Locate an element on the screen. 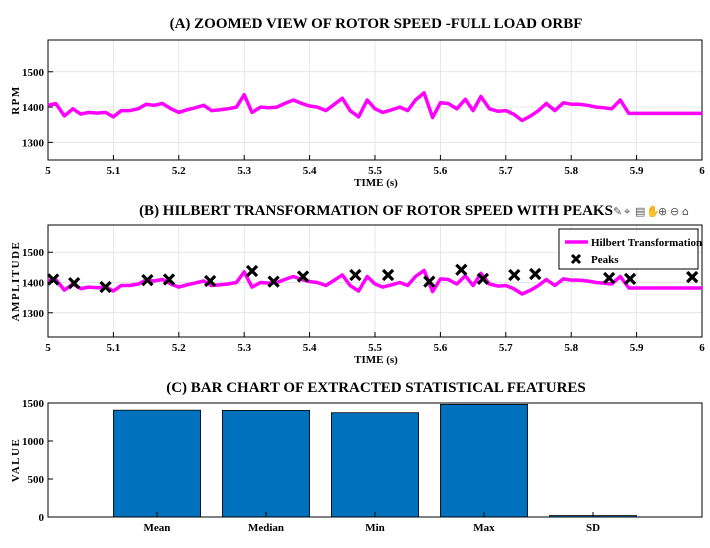 Image resolution: width=710 pixels, height=548 pixels. panel-a-y-ticks: 1300 1400 1500 is located at coordinates (37, 108).